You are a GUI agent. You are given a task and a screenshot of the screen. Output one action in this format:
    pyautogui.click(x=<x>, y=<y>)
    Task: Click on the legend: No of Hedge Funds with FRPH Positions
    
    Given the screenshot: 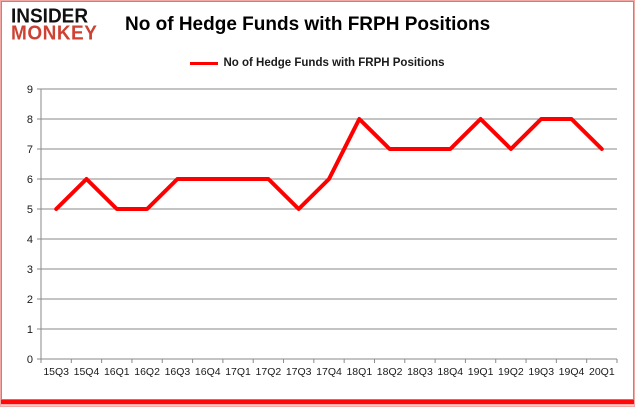 What is the action you would take?
    pyautogui.click(x=317, y=63)
    